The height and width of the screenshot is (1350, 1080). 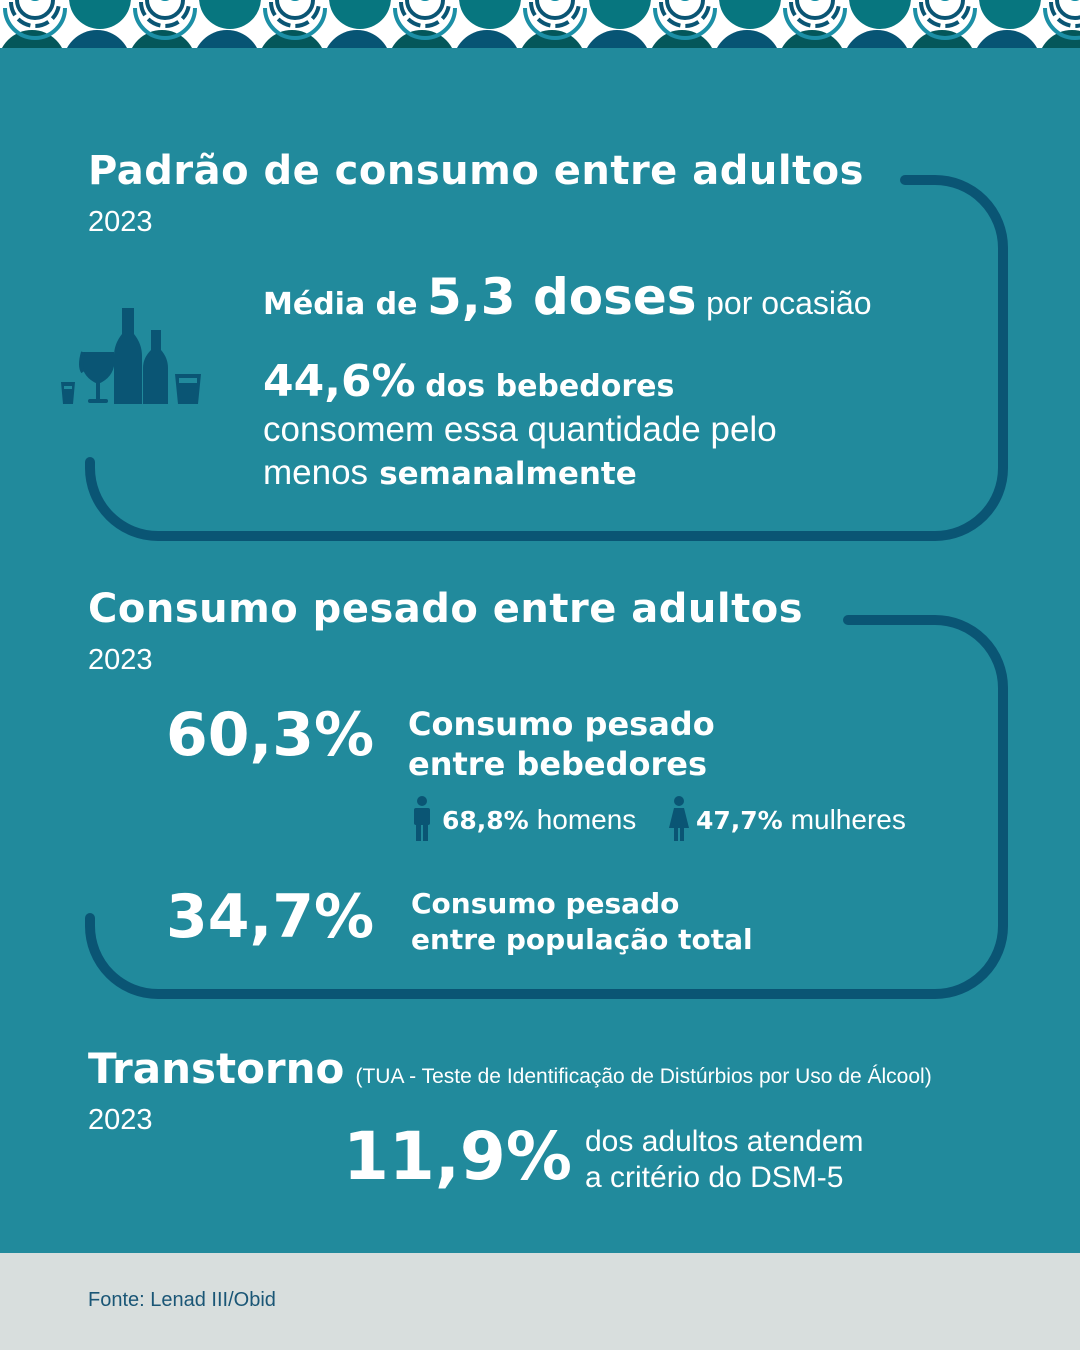 I want to click on women-label: mulheres, so click(x=848, y=819).